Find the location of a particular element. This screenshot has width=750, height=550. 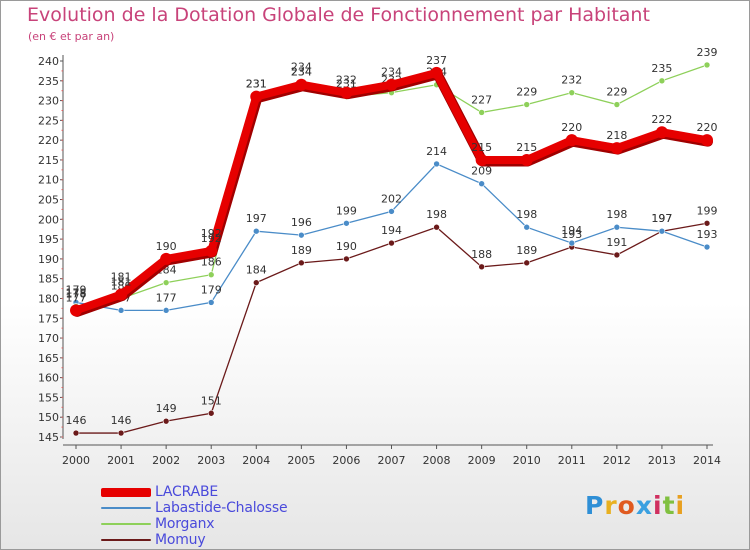

data-label-labastide-chalosse: 202 is located at coordinates (391, 198).